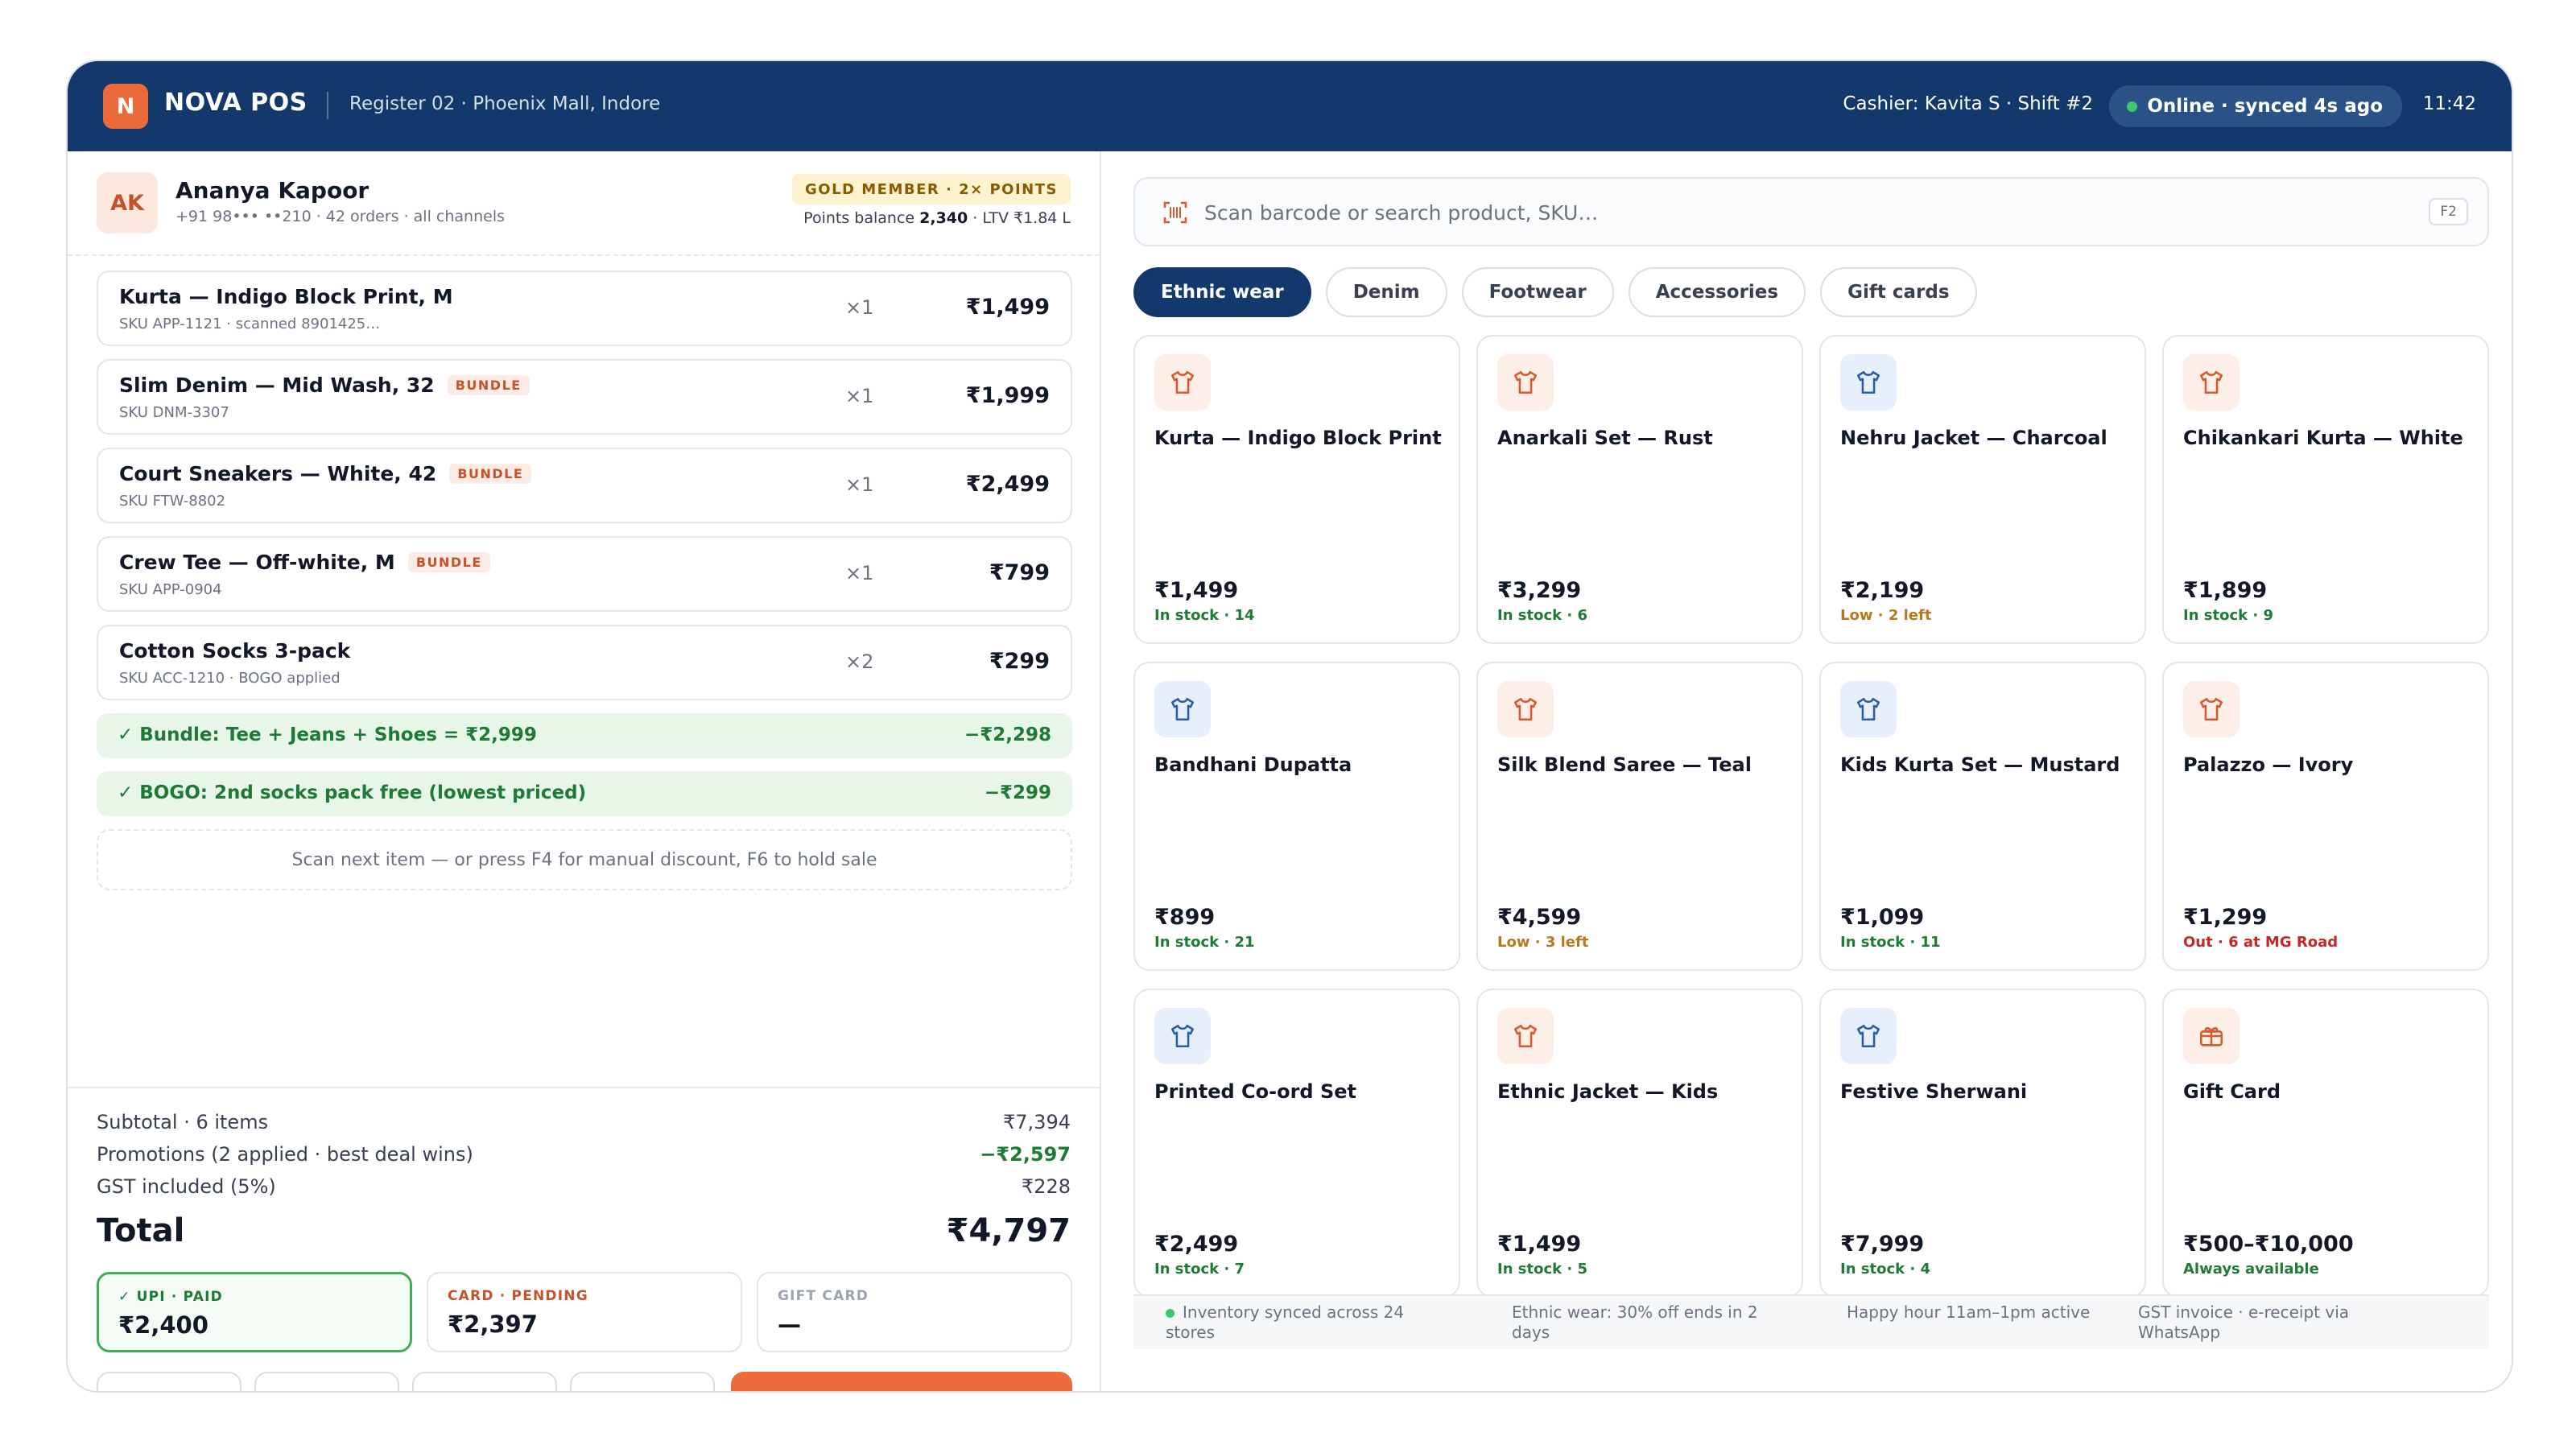 The width and height of the screenshot is (2576, 1449). Describe the element at coordinates (186, 1186) in the screenshot. I see `gst-label: GST included (5%)` at that location.